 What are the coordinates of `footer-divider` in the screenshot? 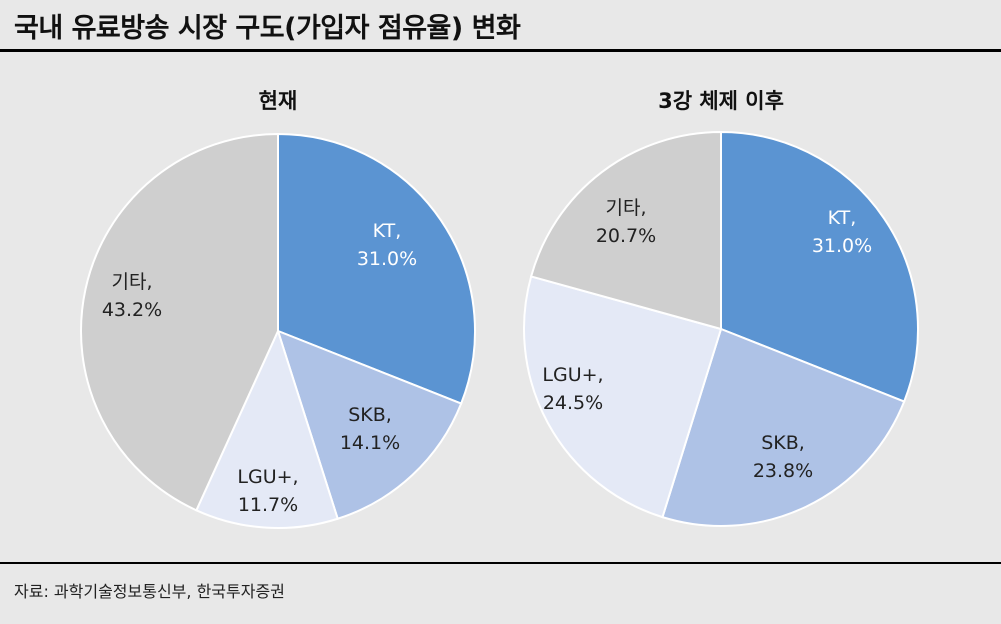 It's located at (500, 563).